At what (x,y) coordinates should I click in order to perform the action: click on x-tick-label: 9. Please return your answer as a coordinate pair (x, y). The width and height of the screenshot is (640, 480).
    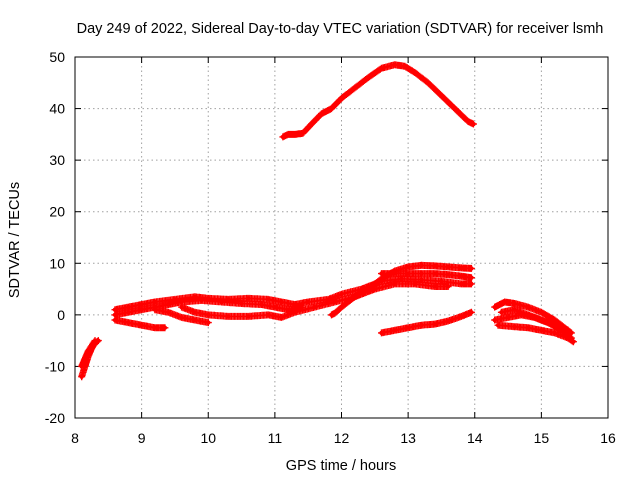
    Looking at the image, I should click on (142, 438).